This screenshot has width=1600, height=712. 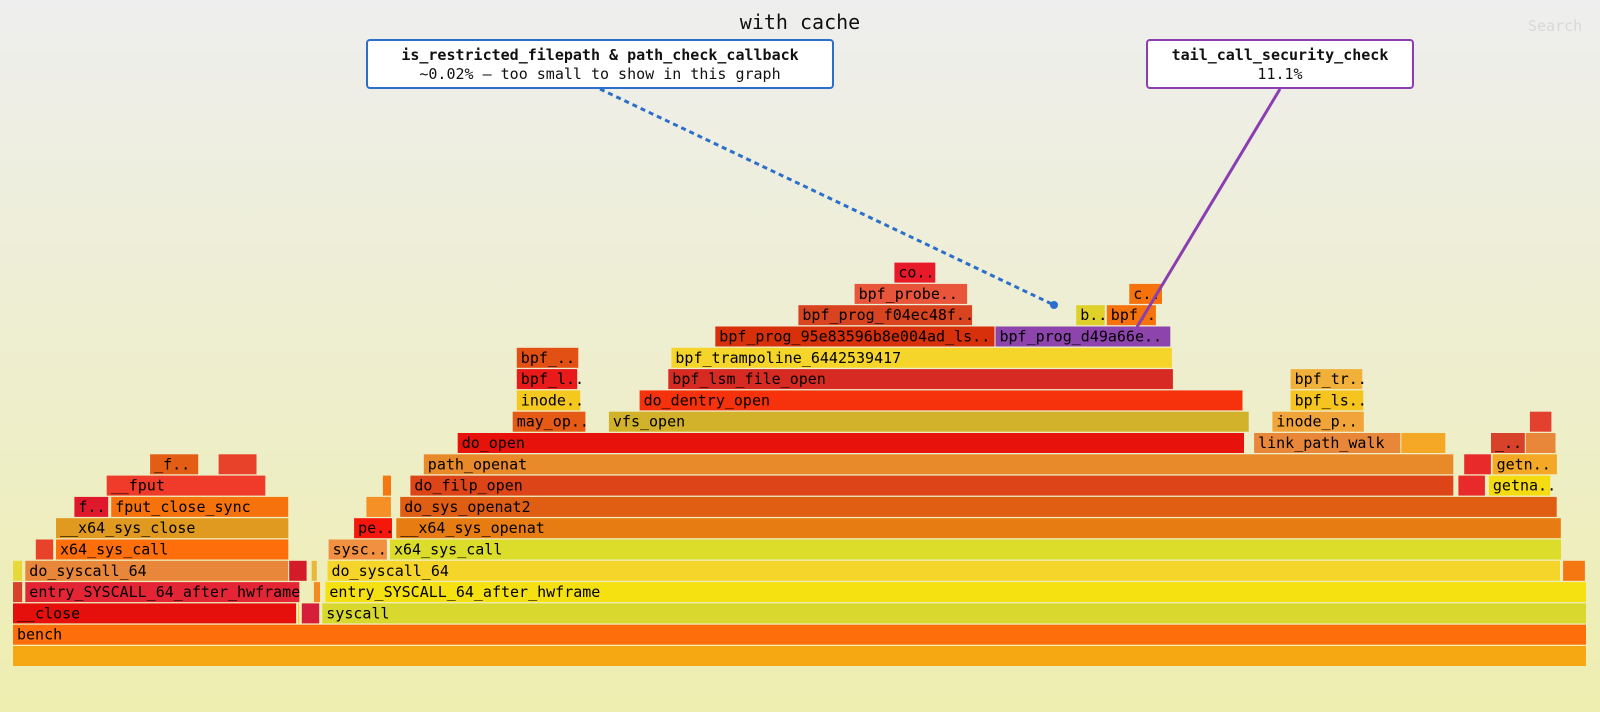 What do you see at coordinates (908, 294) in the screenshot?
I see `flame-frame-label: bpf_probe..` at bounding box center [908, 294].